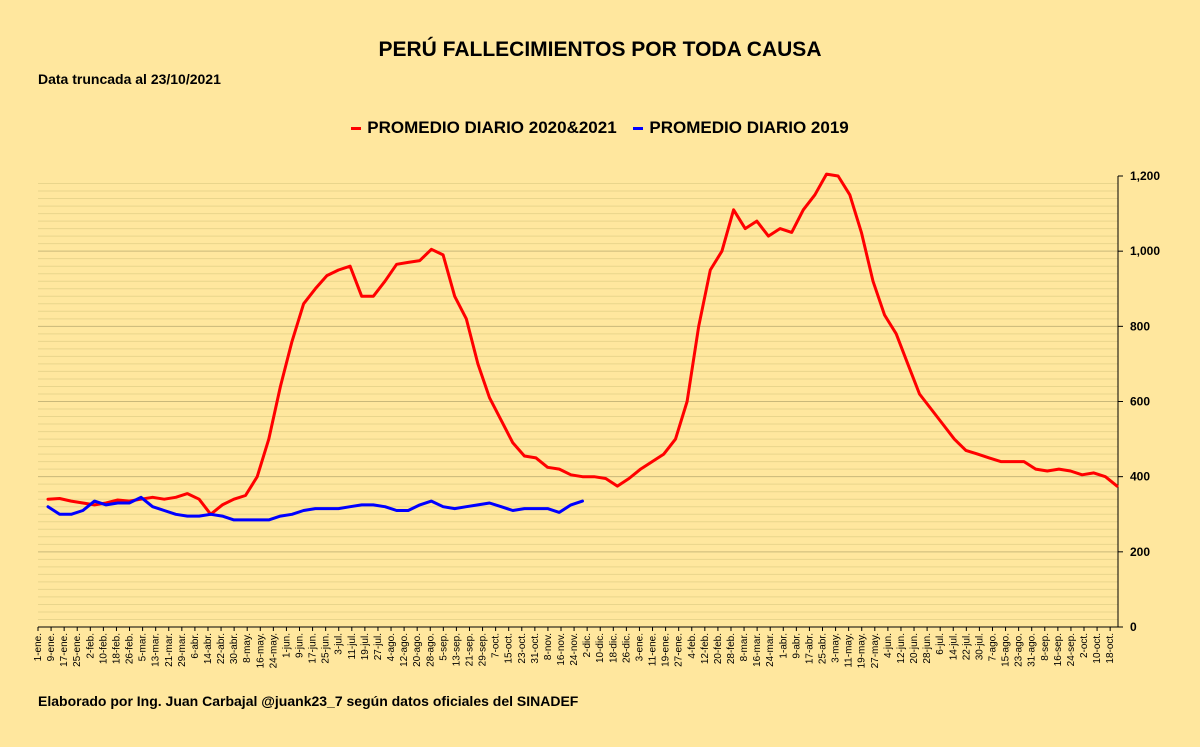  Describe the element at coordinates (1140, 477) in the screenshot. I see `y-tick-label: 400` at that location.